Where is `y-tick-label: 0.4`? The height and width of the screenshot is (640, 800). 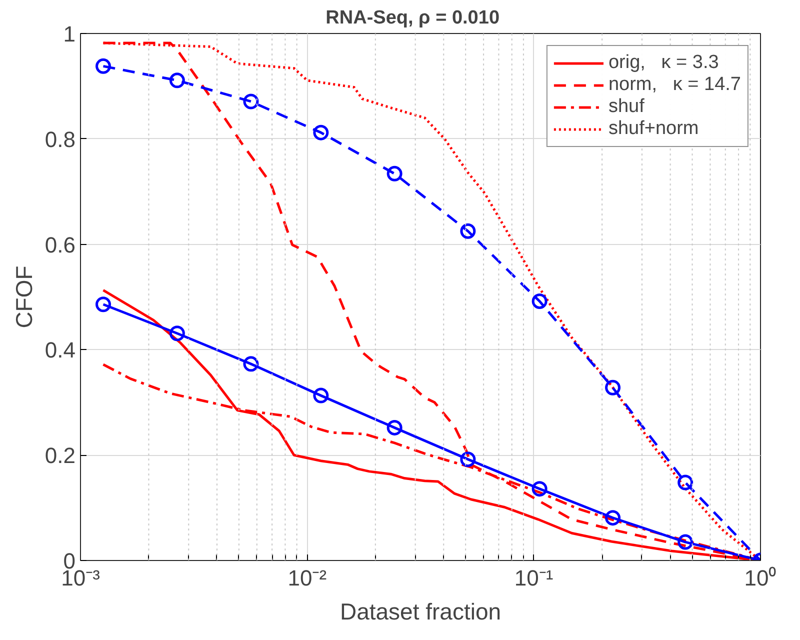
y-tick-label: 0.4 is located at coordinates (60, 350).